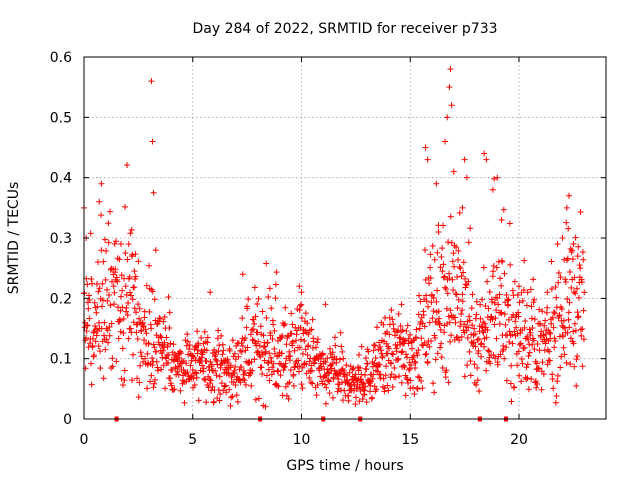 Image resolution: width=640 pixels, height=480 pixels. I want to click on y-tick-label: 0, so click(67, 420).